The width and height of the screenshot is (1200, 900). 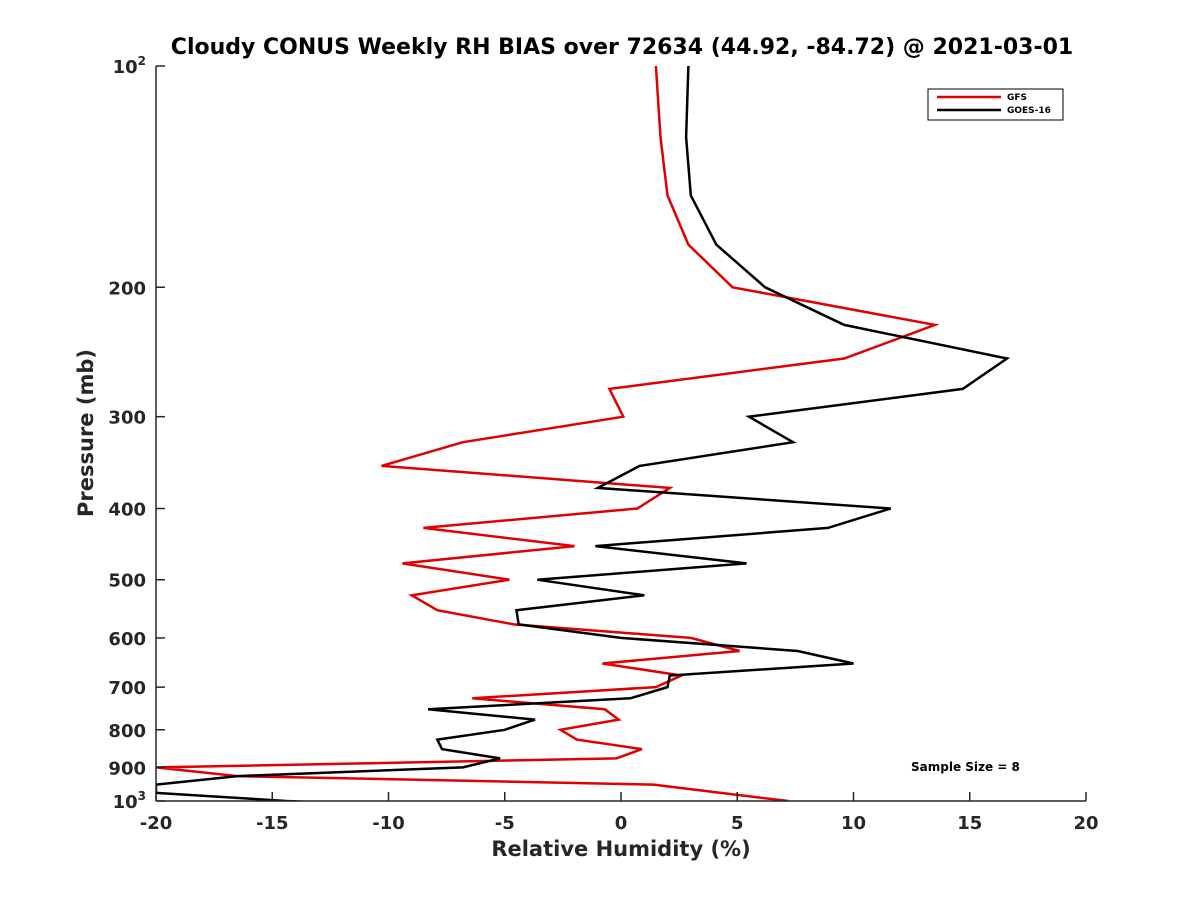 I want to click on x-tick-label: 5, so click(x=737, y=823).